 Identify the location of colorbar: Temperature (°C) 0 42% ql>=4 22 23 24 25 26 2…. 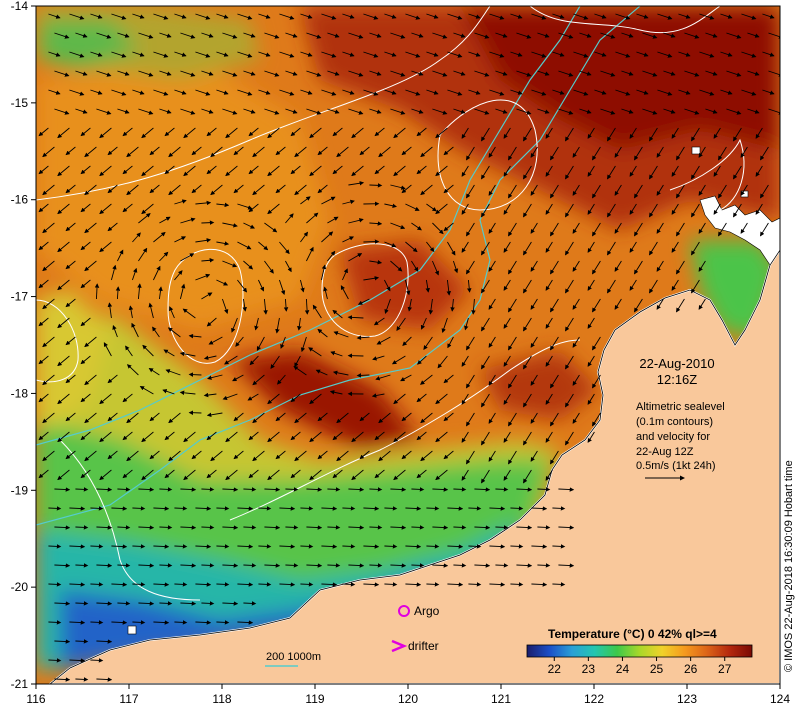
(639, 651).